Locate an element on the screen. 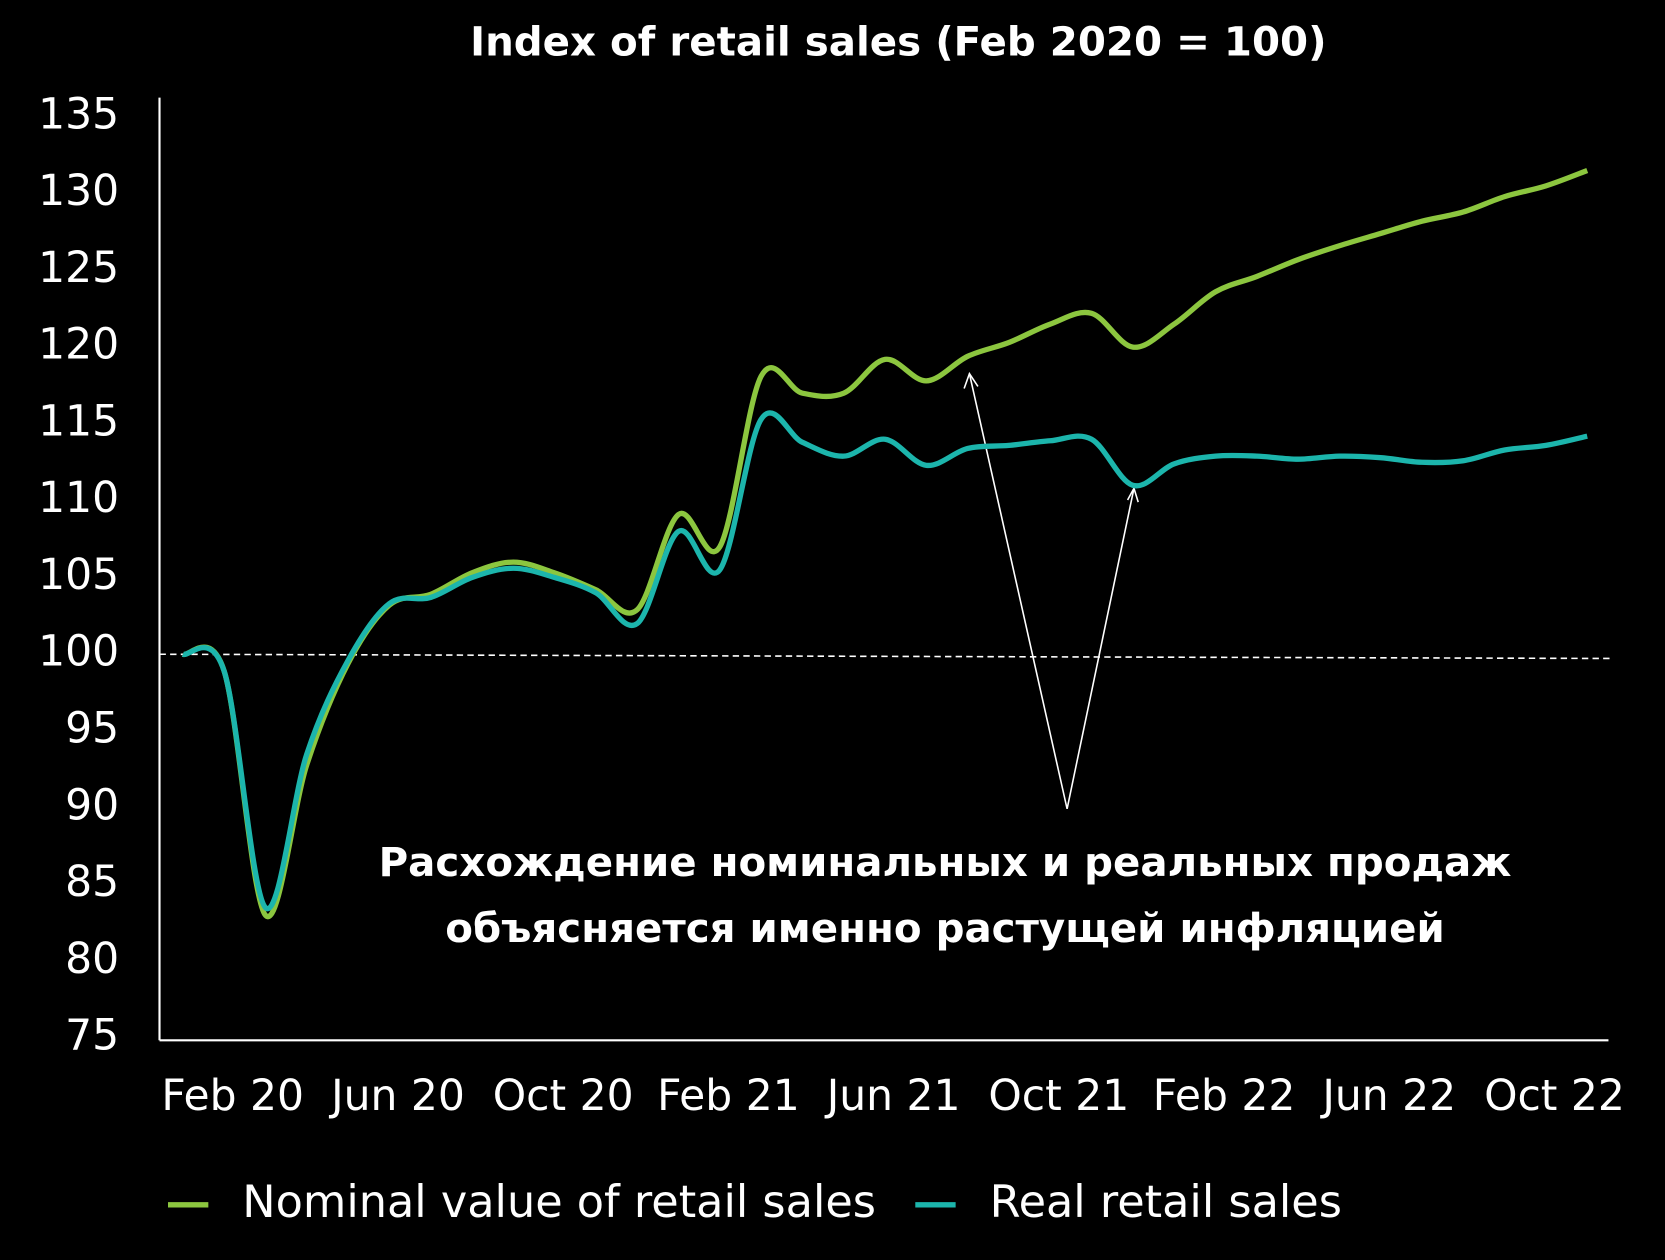  x-tick-label: Feb 21 is located at coordinates (728, 1096).